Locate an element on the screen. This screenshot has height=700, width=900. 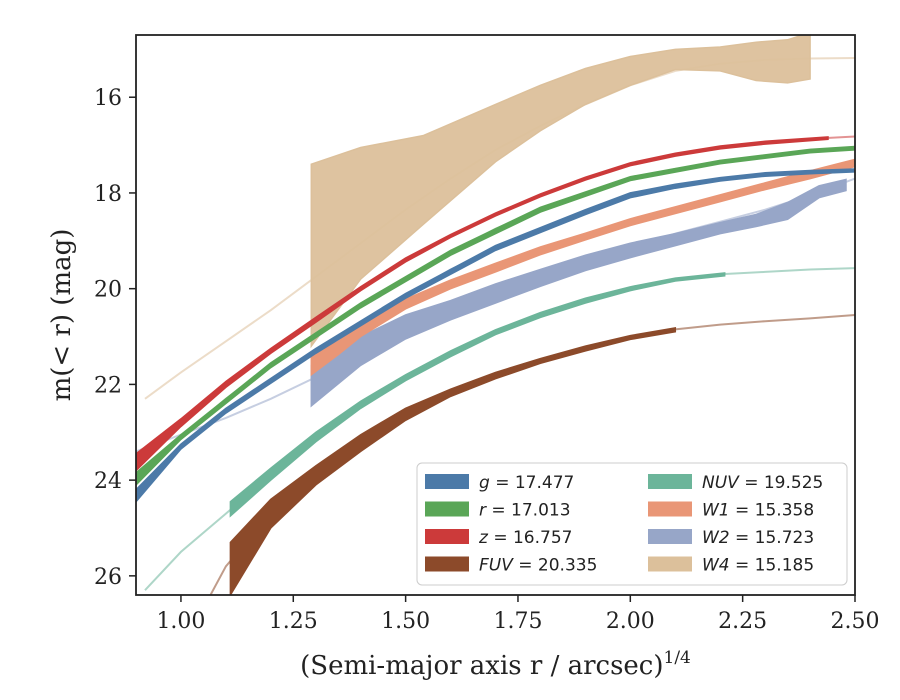
x-axis-label: (Semi-major axis r / arcsec)1/4 is located at coordinates (495, 664).